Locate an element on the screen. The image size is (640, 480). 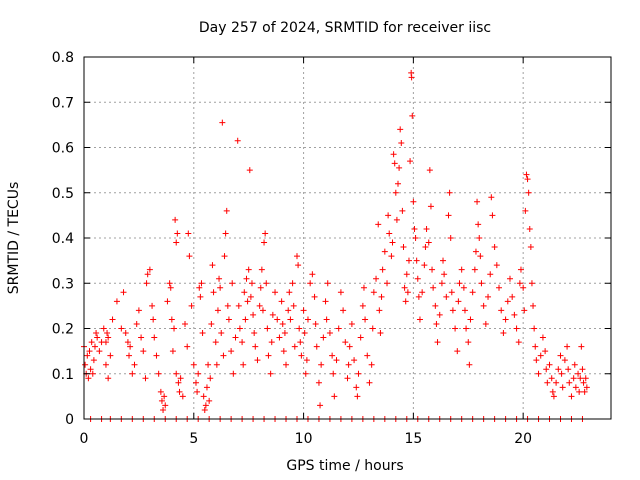
y-tick-labels: 0 0.1 0.2 0.3 0.4 0.5 0.6 0.7 0.8 is located at coordinates (63, 239).